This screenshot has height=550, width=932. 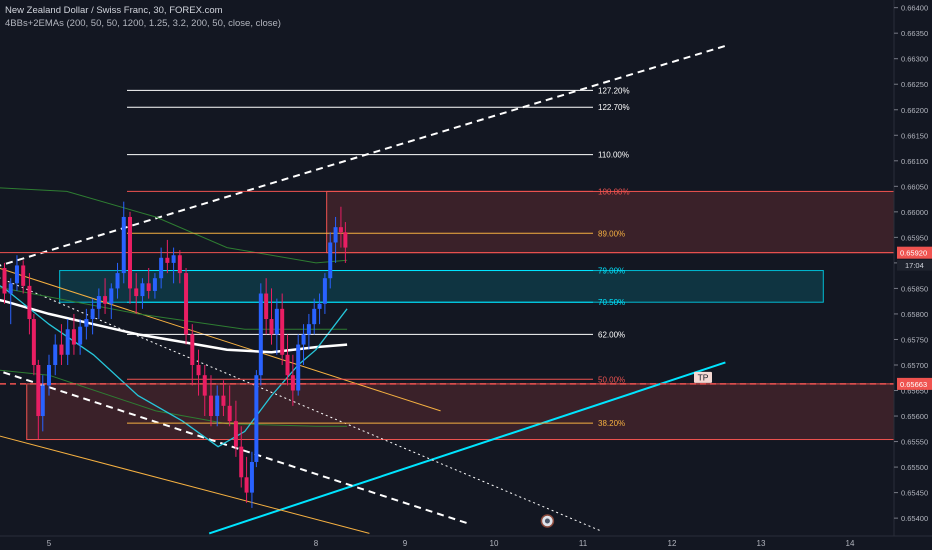 I want to click on countdown-tag, so click(x=914, y=265).